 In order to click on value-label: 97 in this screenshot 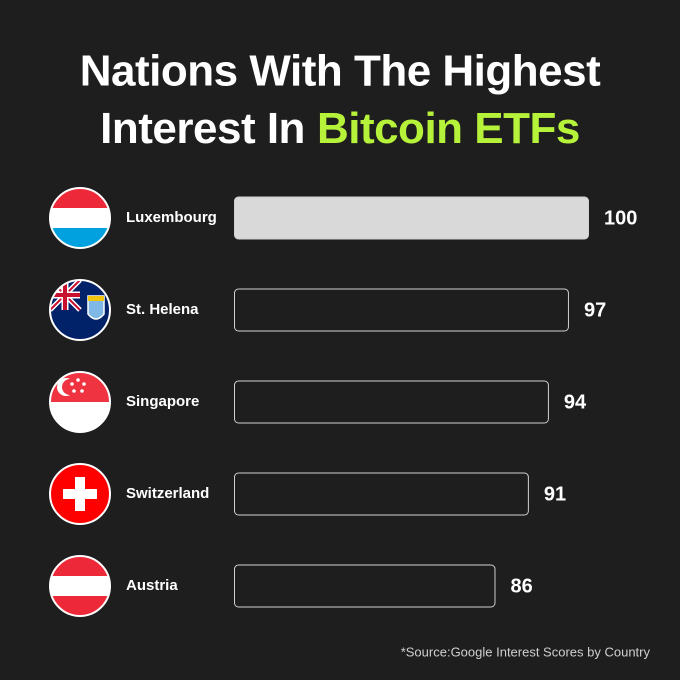, I will do `click(595, 310)`.